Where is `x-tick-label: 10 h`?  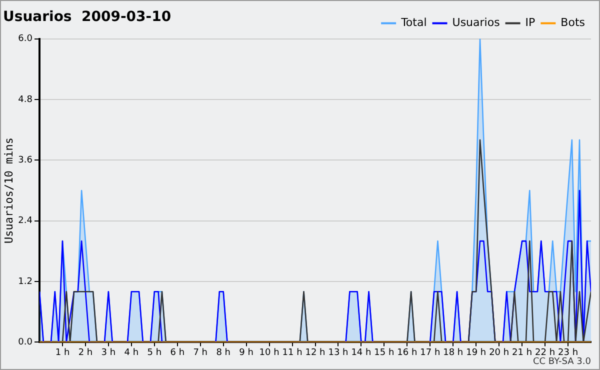
x-tick-label: 10 h is located at coordinates (269, 353).